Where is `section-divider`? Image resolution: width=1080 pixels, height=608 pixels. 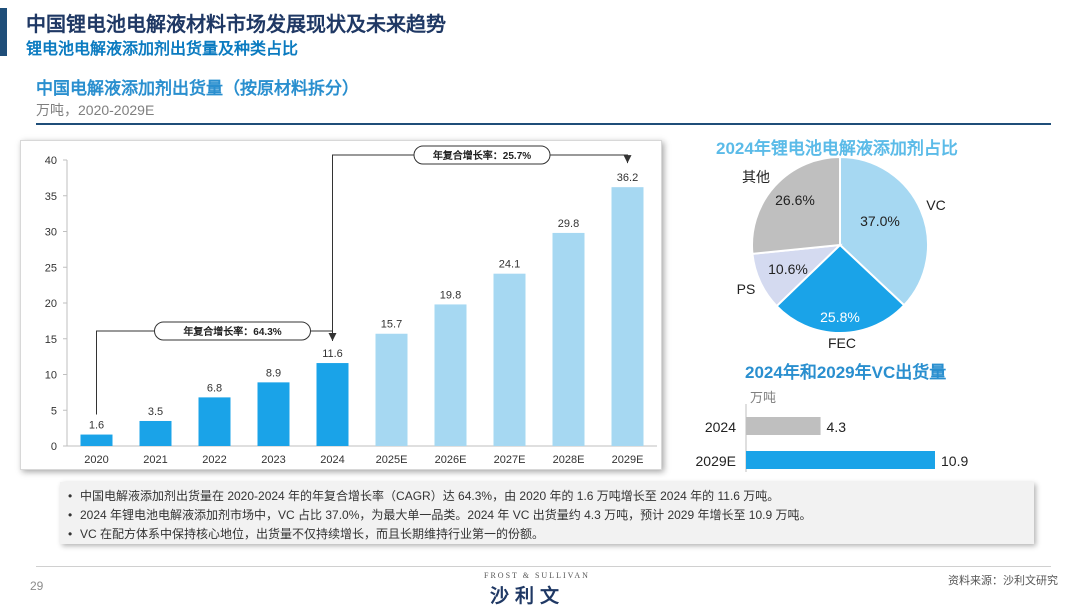 section-divider is located at coordinates (543, 124).